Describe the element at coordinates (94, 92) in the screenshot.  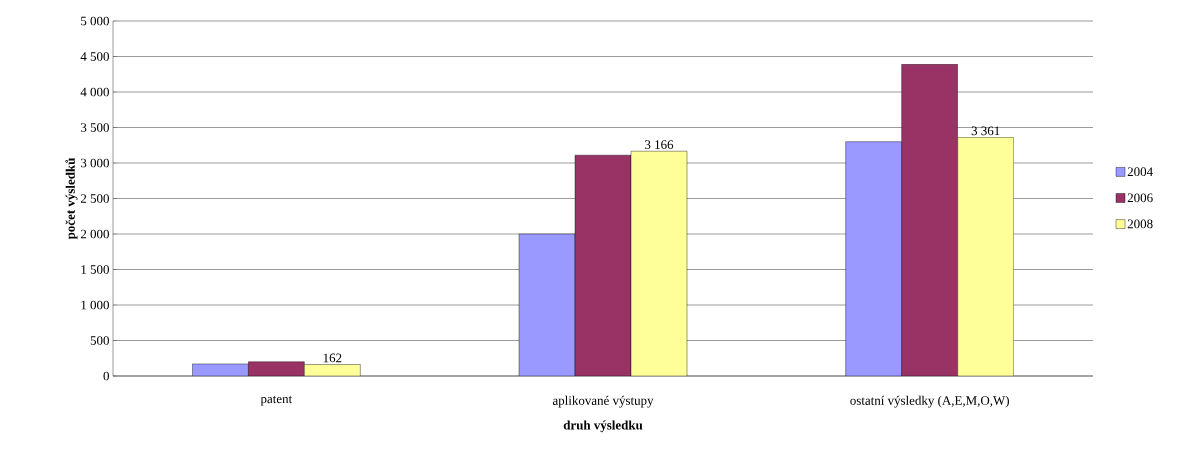
I see `y-tick-label: 4 000` at that location.